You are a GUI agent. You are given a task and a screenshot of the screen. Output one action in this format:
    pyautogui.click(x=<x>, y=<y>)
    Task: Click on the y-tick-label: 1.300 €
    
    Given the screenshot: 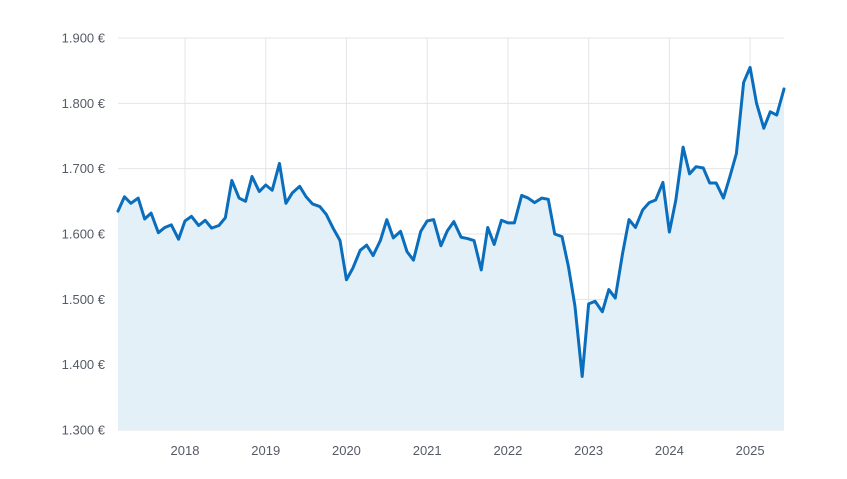 What is the action you would take?
    pyautogui.click(x=84, y=430)
    